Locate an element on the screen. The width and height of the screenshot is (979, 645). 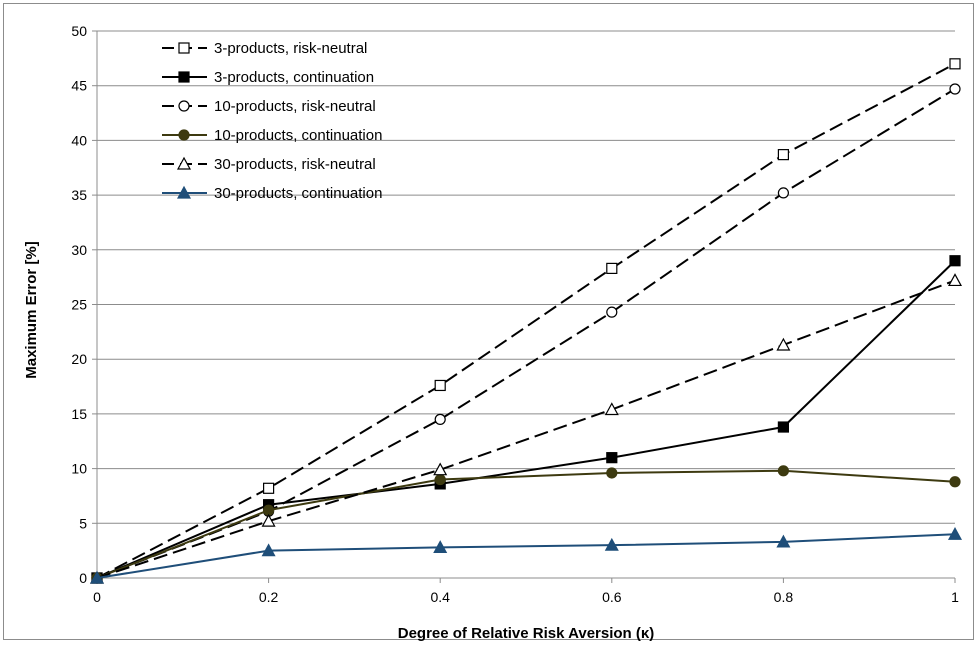
legend-item: 3-products, risk-neutral is located at coordinates (264, 48).